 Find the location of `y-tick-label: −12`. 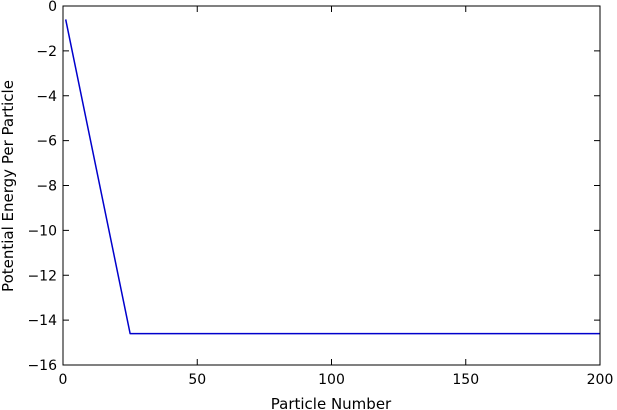

y-tick-label: −12 is located at coordinates (42, 276).